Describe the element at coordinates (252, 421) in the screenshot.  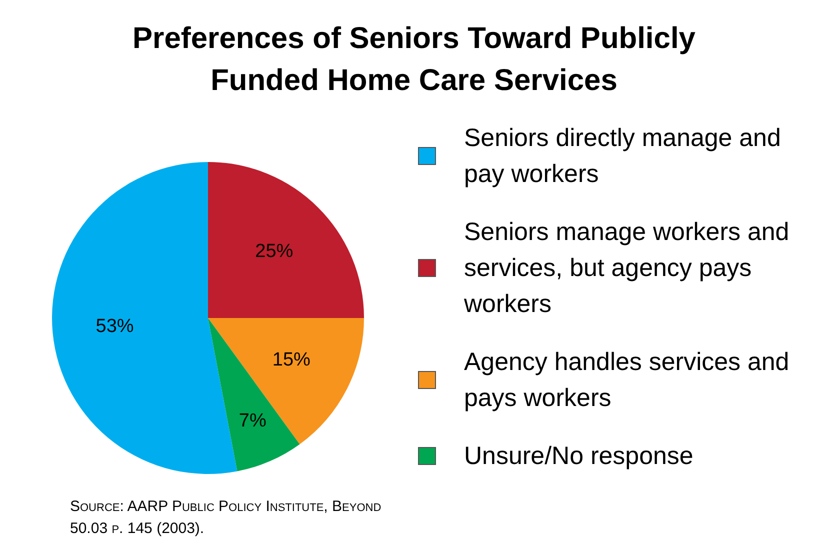
I see `data-label: 7%` at that location.